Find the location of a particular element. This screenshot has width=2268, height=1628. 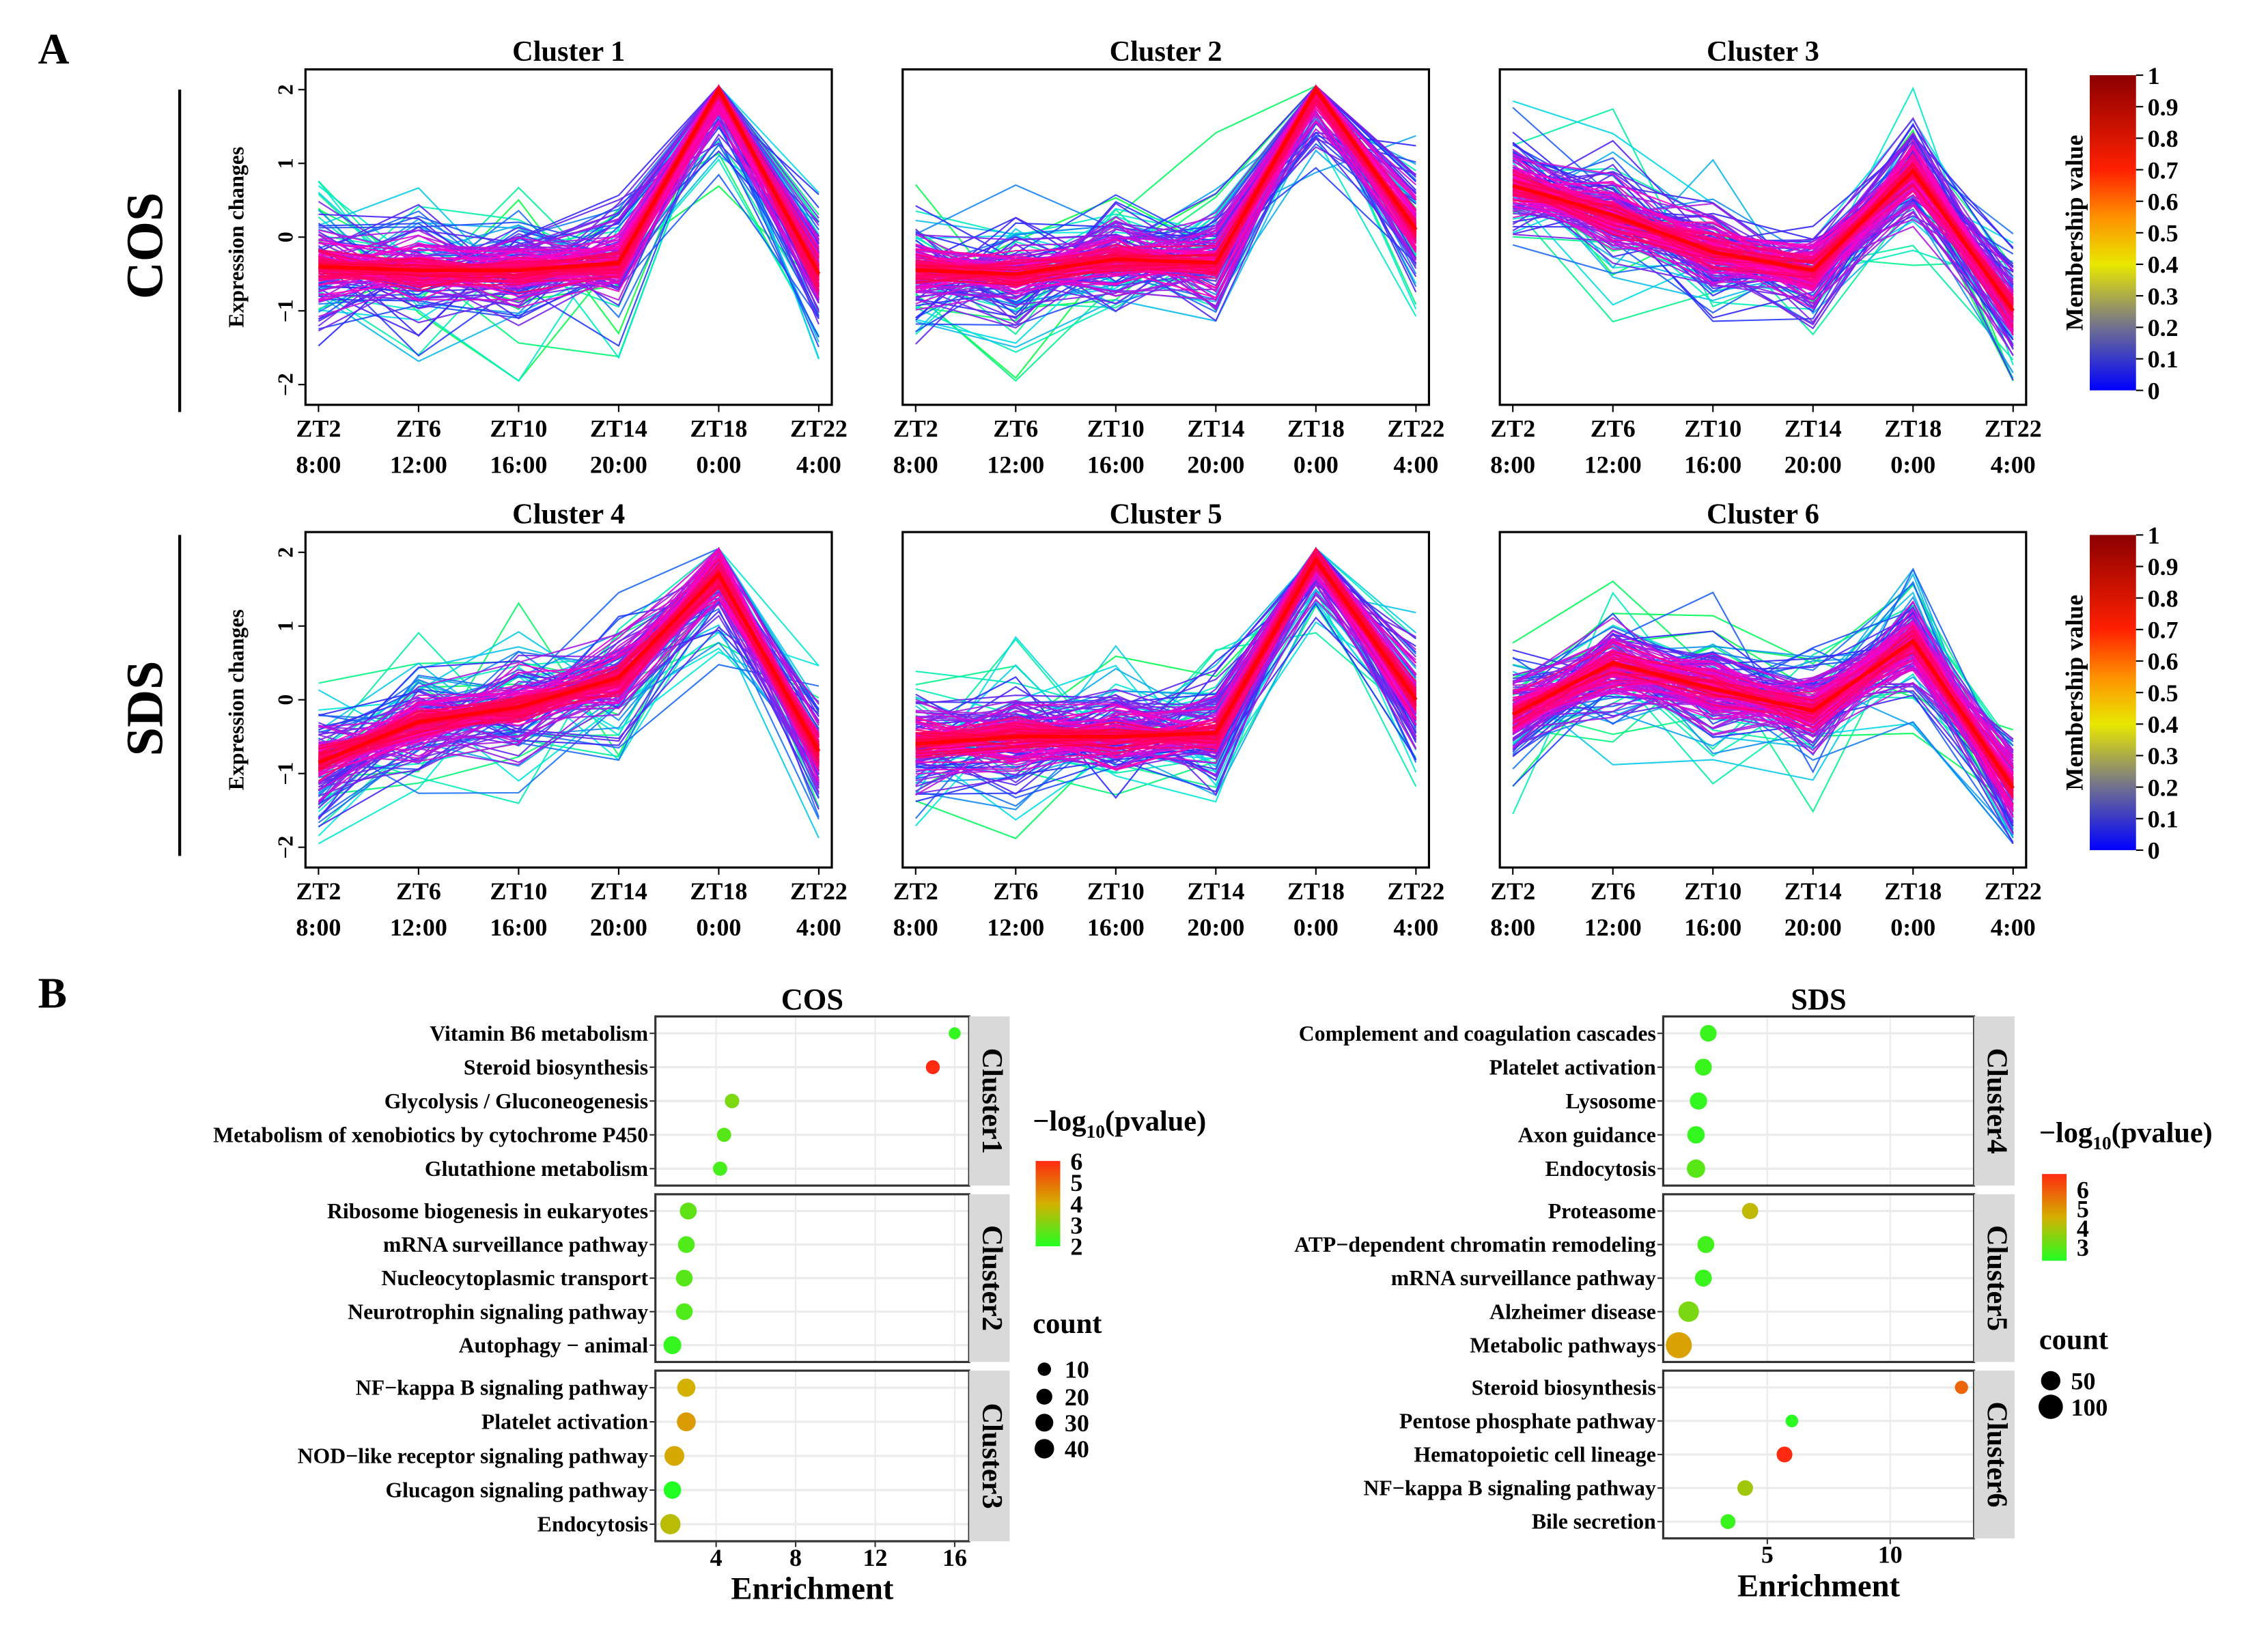

x-tick-time-label: 20:00 is located at coordinates (1813, 927).